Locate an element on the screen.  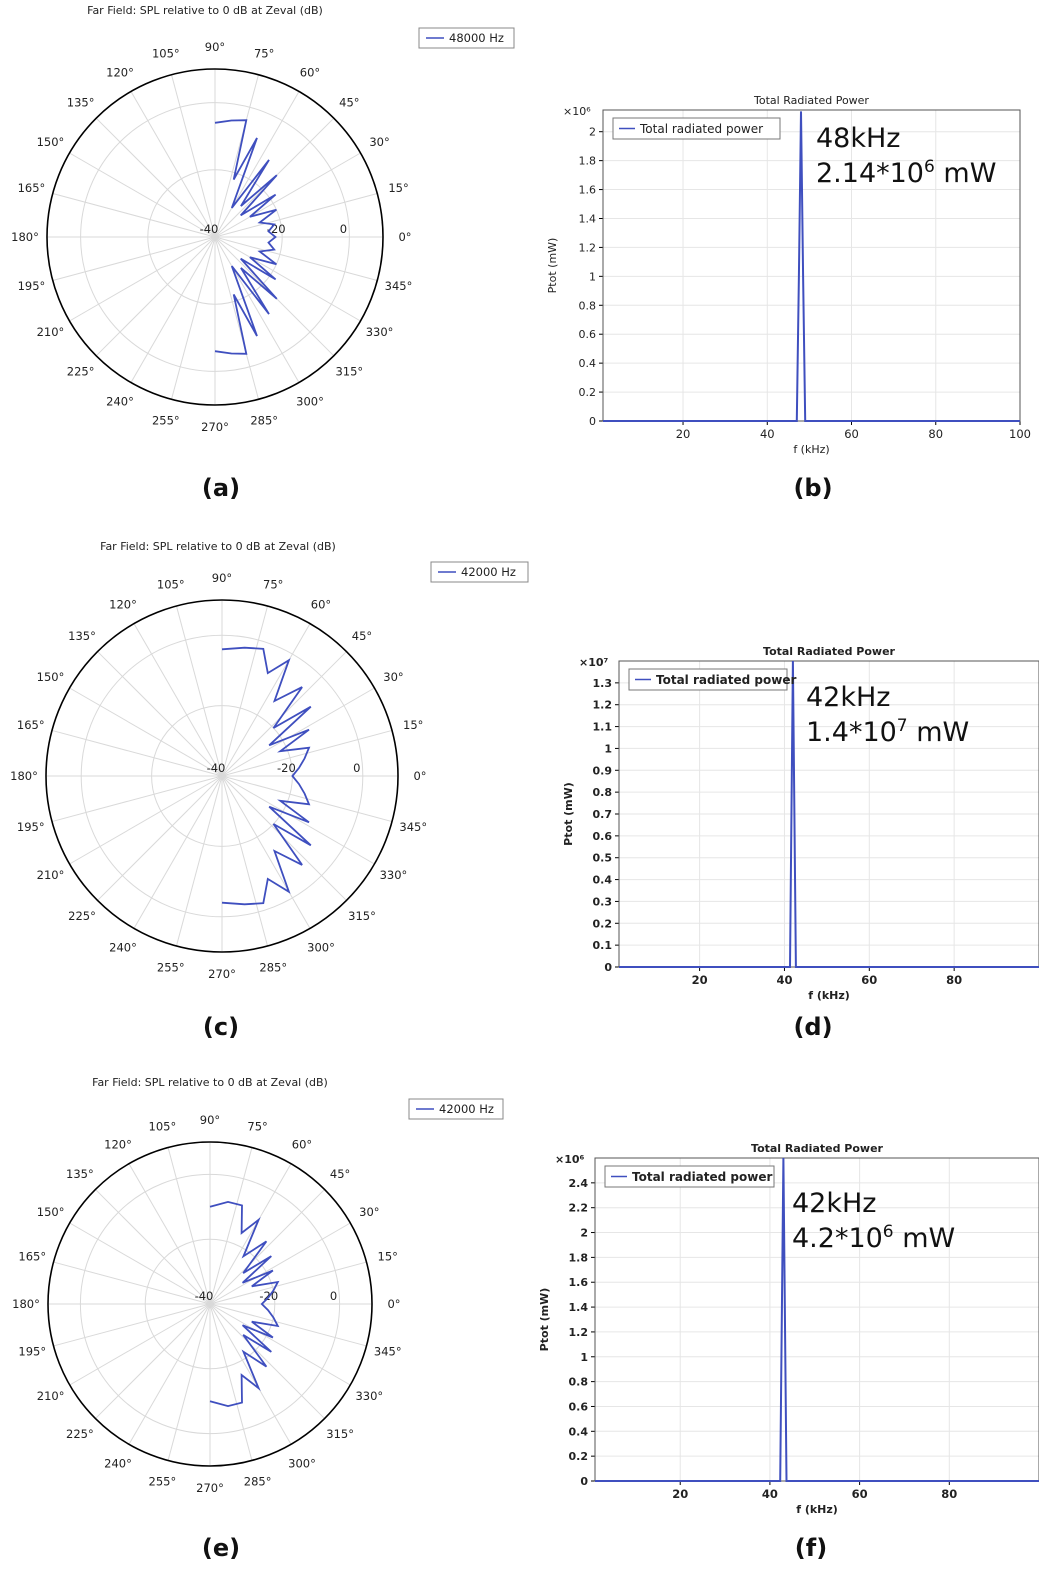
x-axis-label: f (kHz) is located at coordinates (811, 449).